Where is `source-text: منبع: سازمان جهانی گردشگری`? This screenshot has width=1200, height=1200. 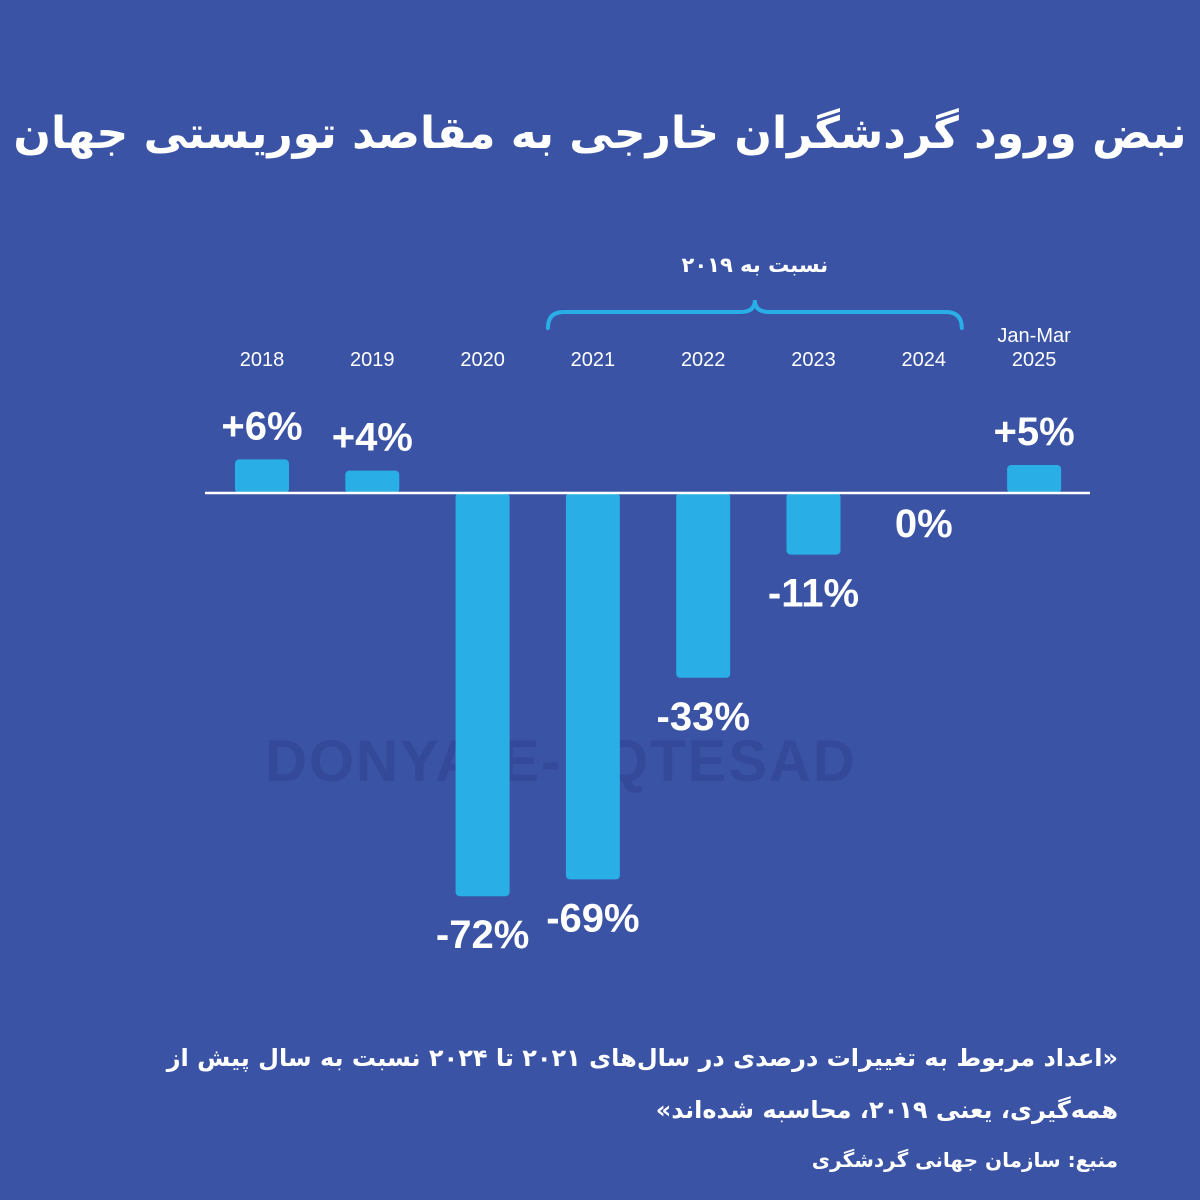
source-text: منبع: سازمان جهانی گردشگری is located at coordinates (964, 1160).